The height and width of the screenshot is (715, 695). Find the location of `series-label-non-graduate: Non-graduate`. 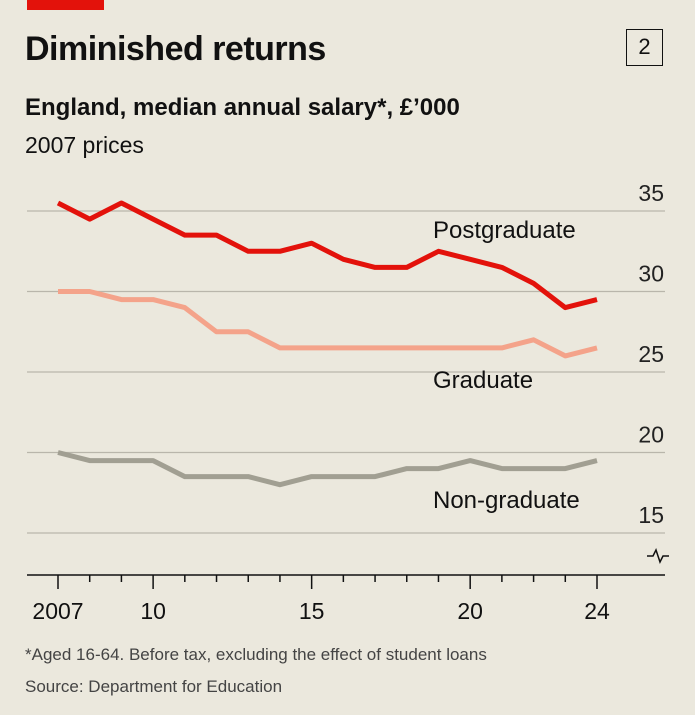

series-label-non-graduate: Non-graduate is located at coordinates (506, 500).